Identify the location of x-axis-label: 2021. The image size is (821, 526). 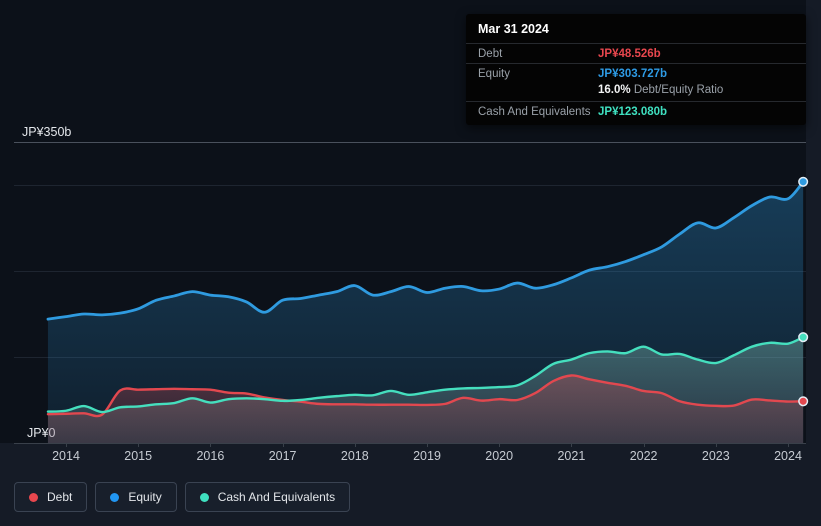
(571, 456).